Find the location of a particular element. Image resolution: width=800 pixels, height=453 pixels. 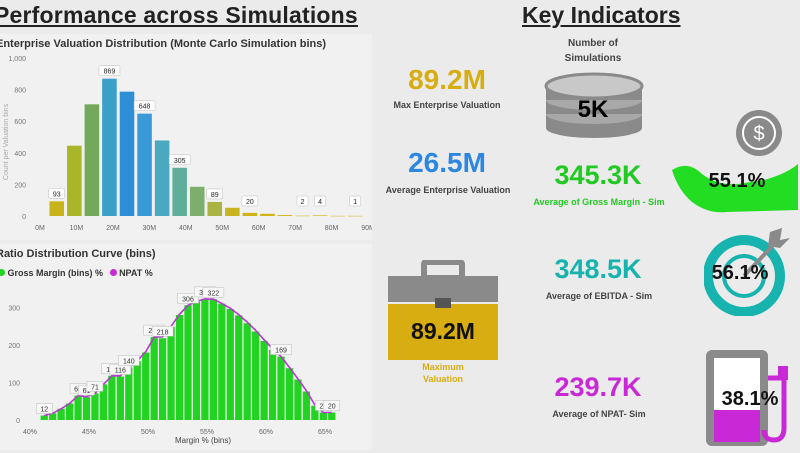

x-tick-label: 40M is located at coordinates (186, 228).